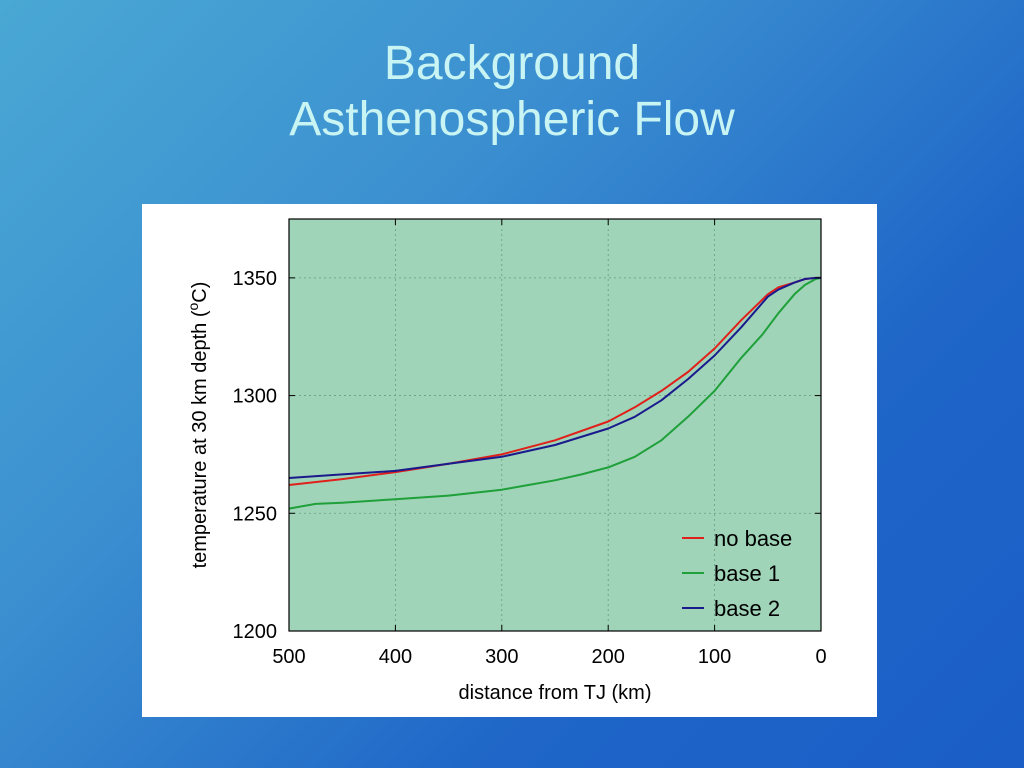 The image size is (1024, 768). I want to click on legend-label-base-1: base 1, so click(747, 573).